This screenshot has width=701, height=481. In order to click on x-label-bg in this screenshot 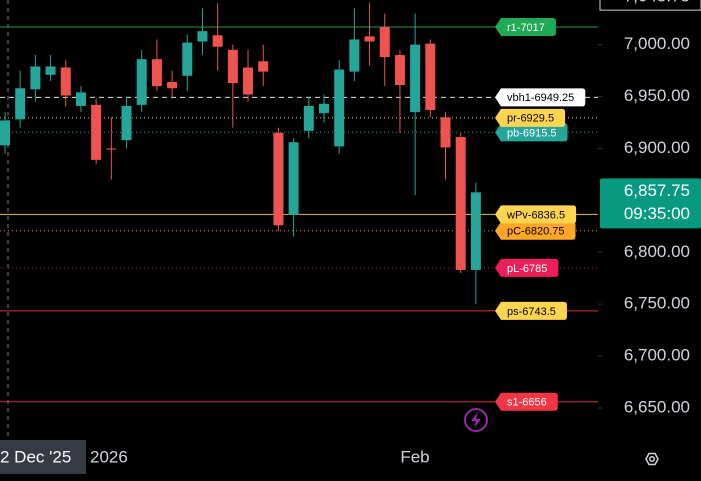, I will do `click(43, 457)`.